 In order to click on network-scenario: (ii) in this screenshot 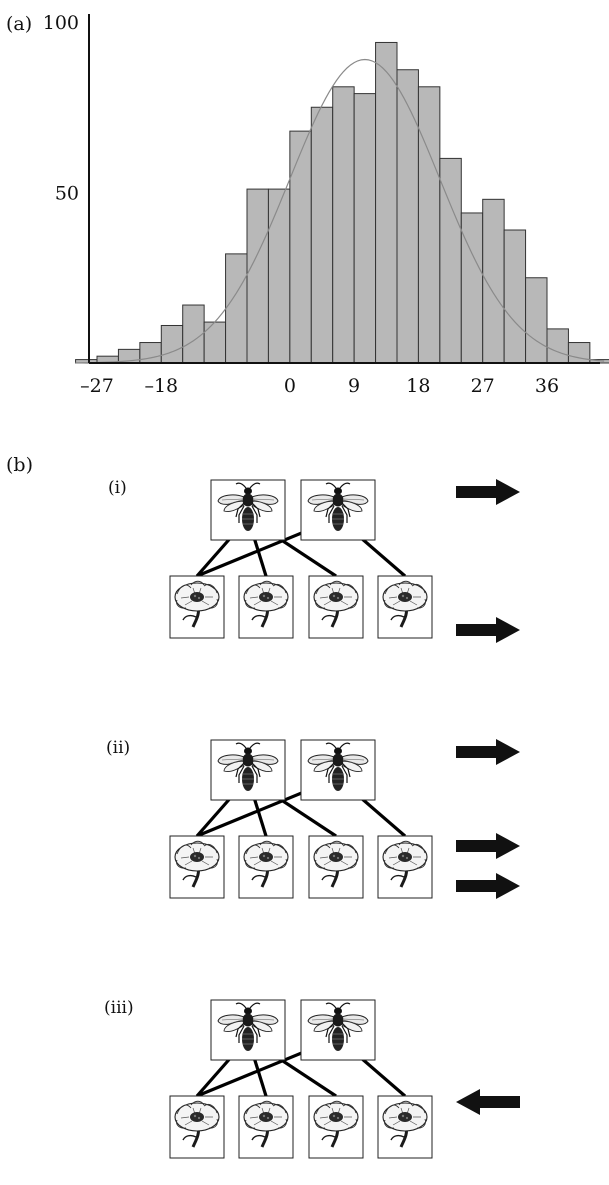, I will do `click(313, 818)`.